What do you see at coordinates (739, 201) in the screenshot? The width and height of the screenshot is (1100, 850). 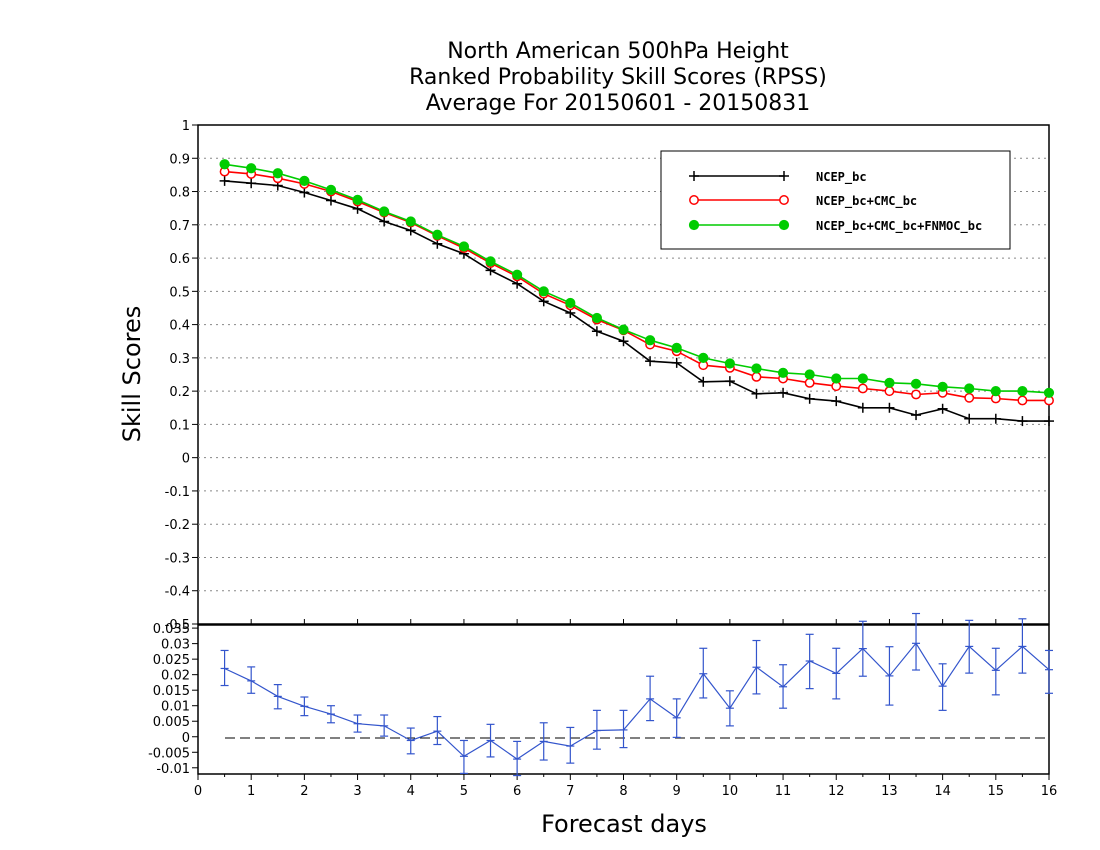 I see `legend-items` at bounding box center [739, 201].